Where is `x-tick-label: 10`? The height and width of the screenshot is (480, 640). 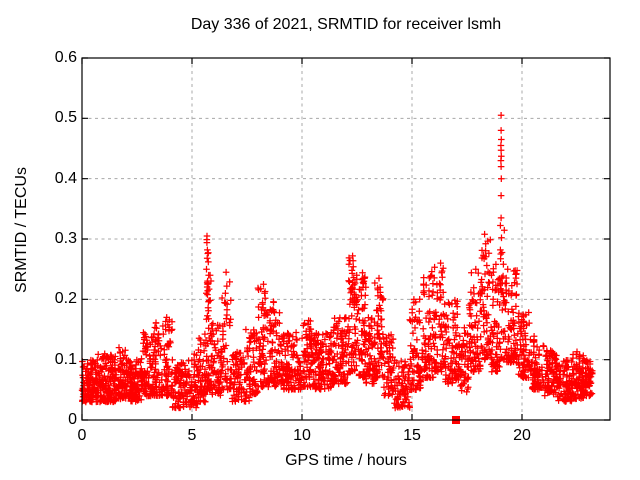 x-tick-label: 10 is located at coordinates (302, 435).